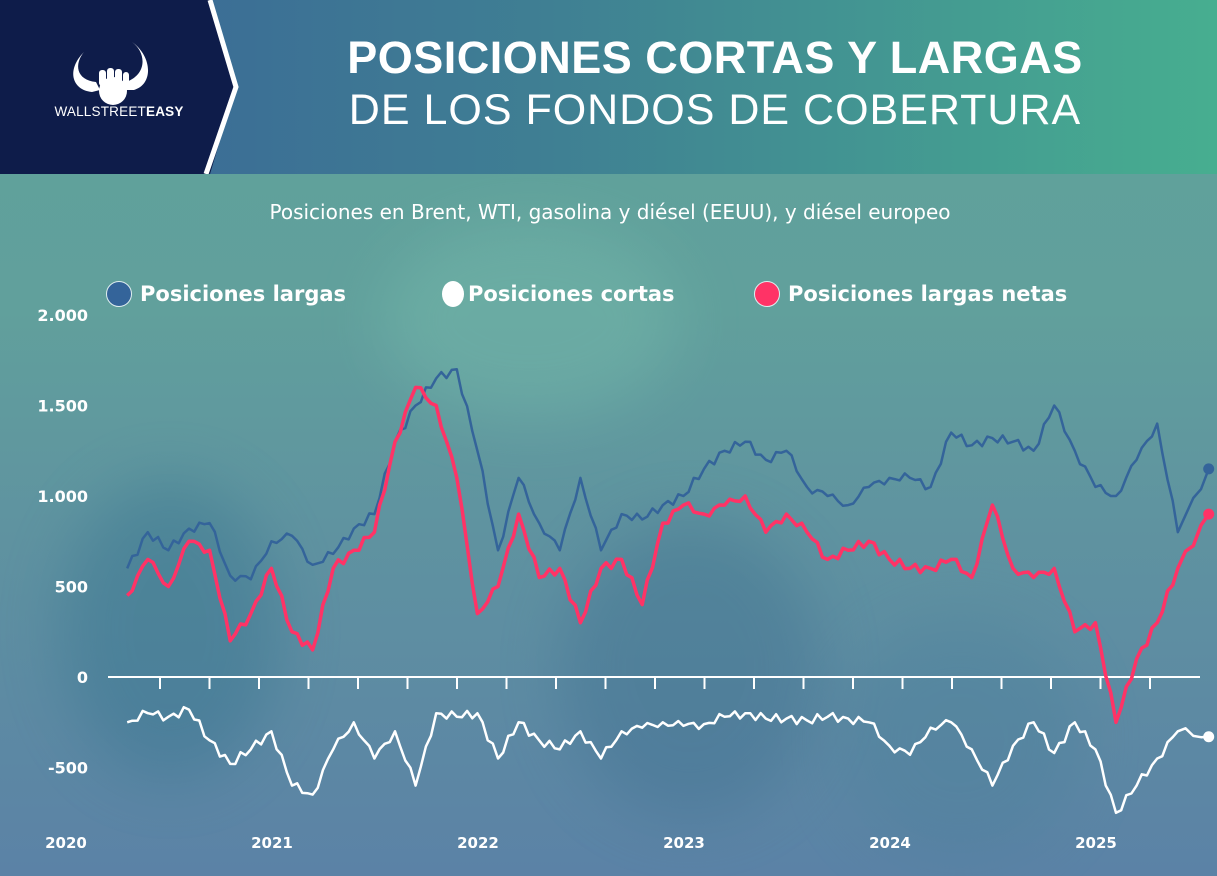  What do you see at coordinates (71, 587) in the screenshot?
I see `y-tick-label: 500` at bounding box center [71, 587].